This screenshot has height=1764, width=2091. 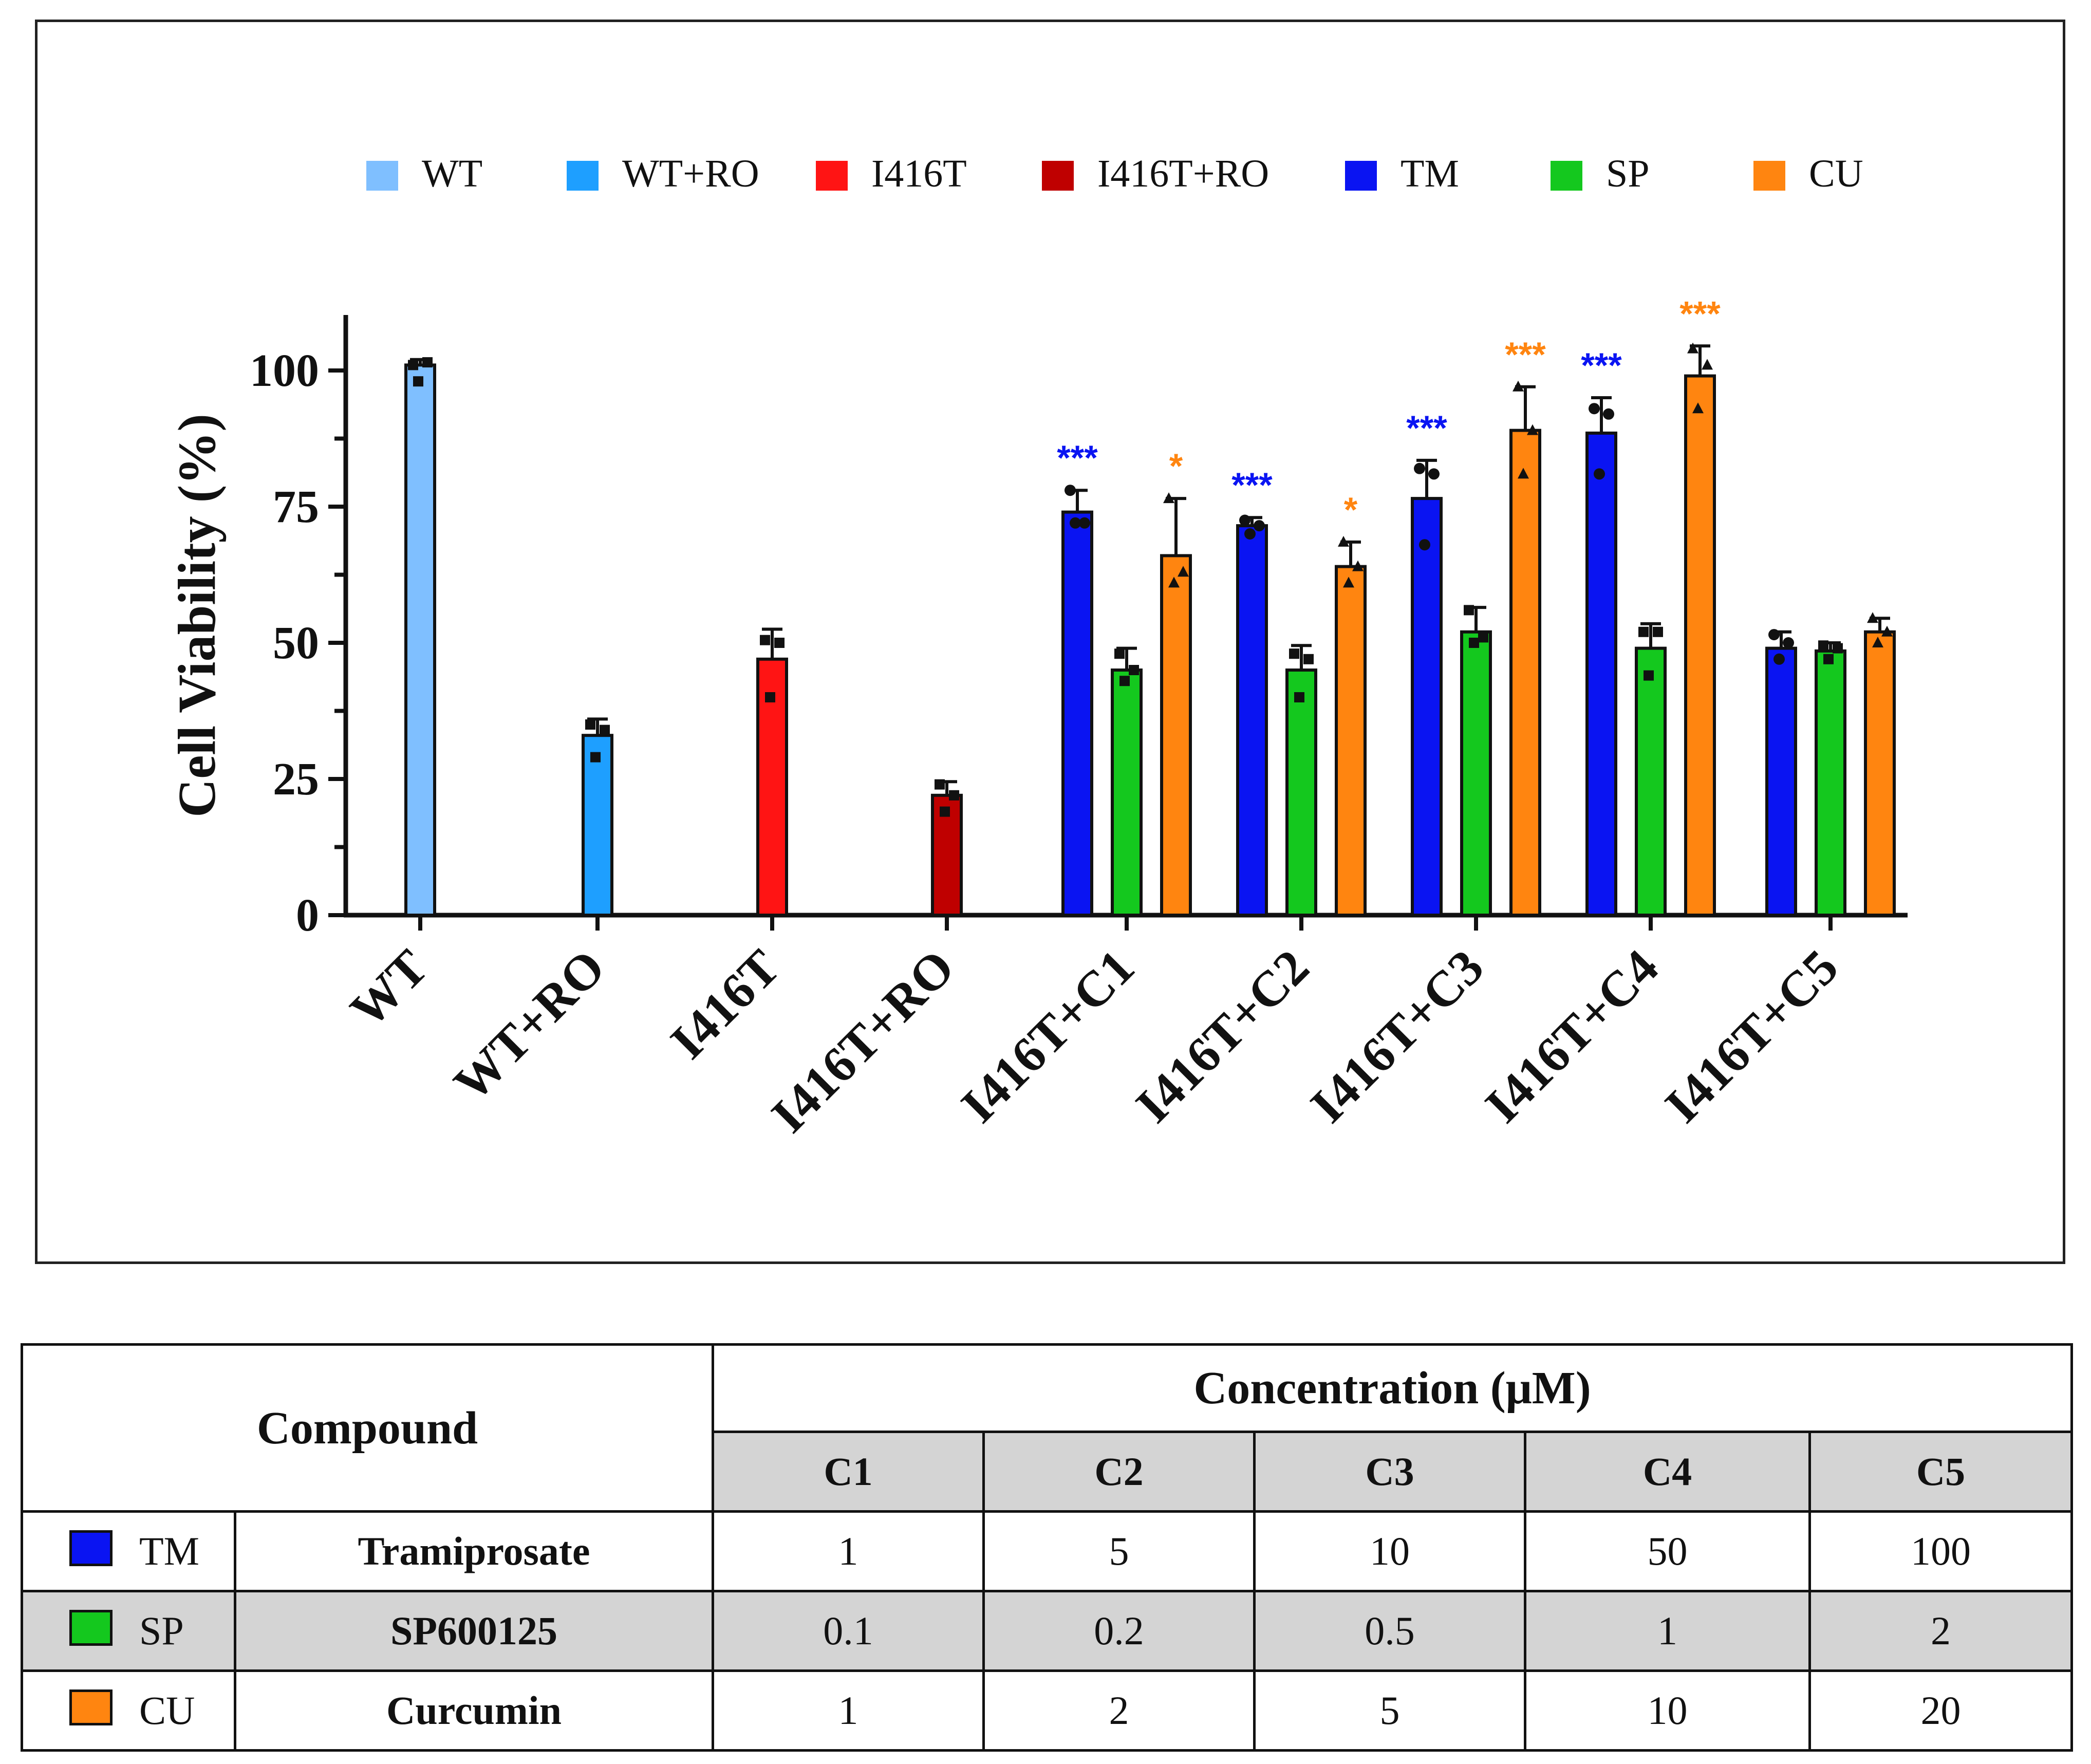 I want to click on concentration-header: Concentration (μM), so click(x=1392, y=1388).